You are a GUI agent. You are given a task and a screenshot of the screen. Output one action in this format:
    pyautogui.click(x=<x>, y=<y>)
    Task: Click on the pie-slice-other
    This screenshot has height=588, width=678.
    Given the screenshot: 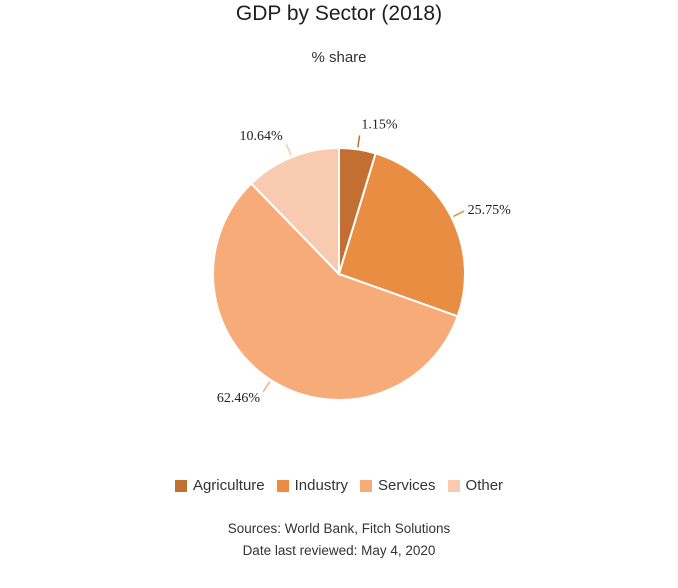 What is the action you would take?
    pyautogui.click(x=294, y=211)
    